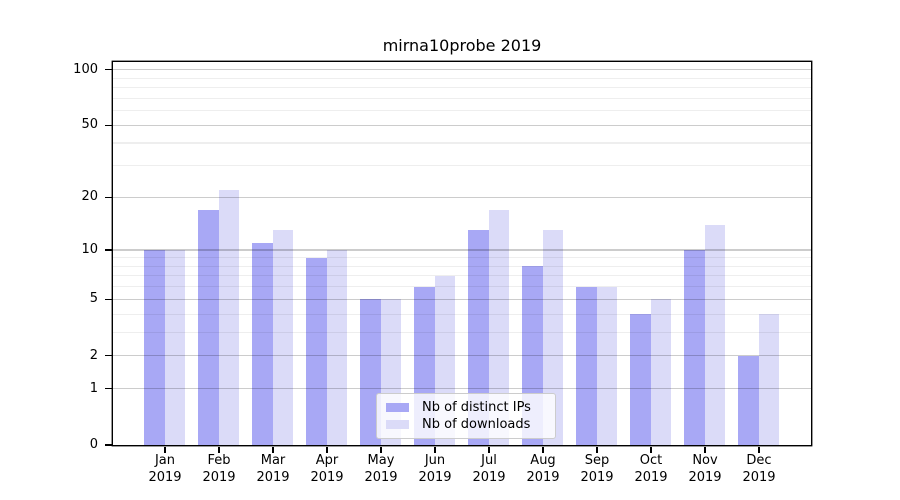 The height and width of the screenshot is (500, 900). What do you see at coordinates (759, 449) in the screenshot?
I see `x-tick-mark-dec` at bounding box center [759, 449].